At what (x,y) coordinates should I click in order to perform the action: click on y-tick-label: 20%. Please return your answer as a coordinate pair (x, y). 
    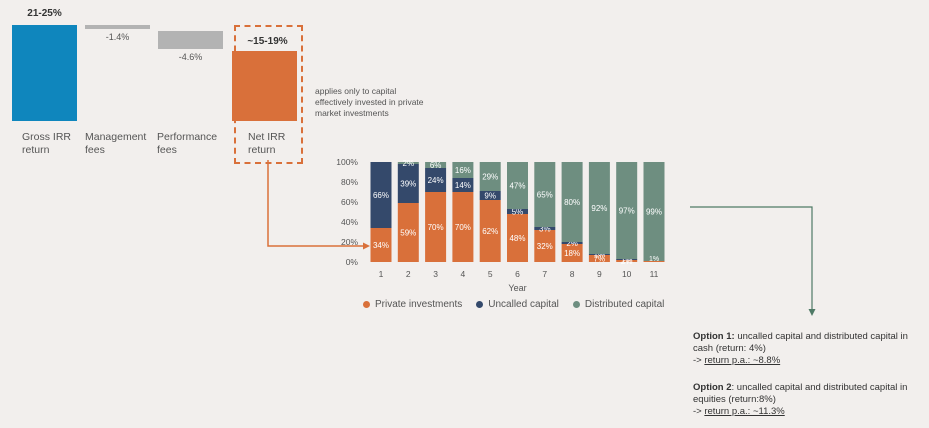
    Looking at the image, I should click on (349, 242).